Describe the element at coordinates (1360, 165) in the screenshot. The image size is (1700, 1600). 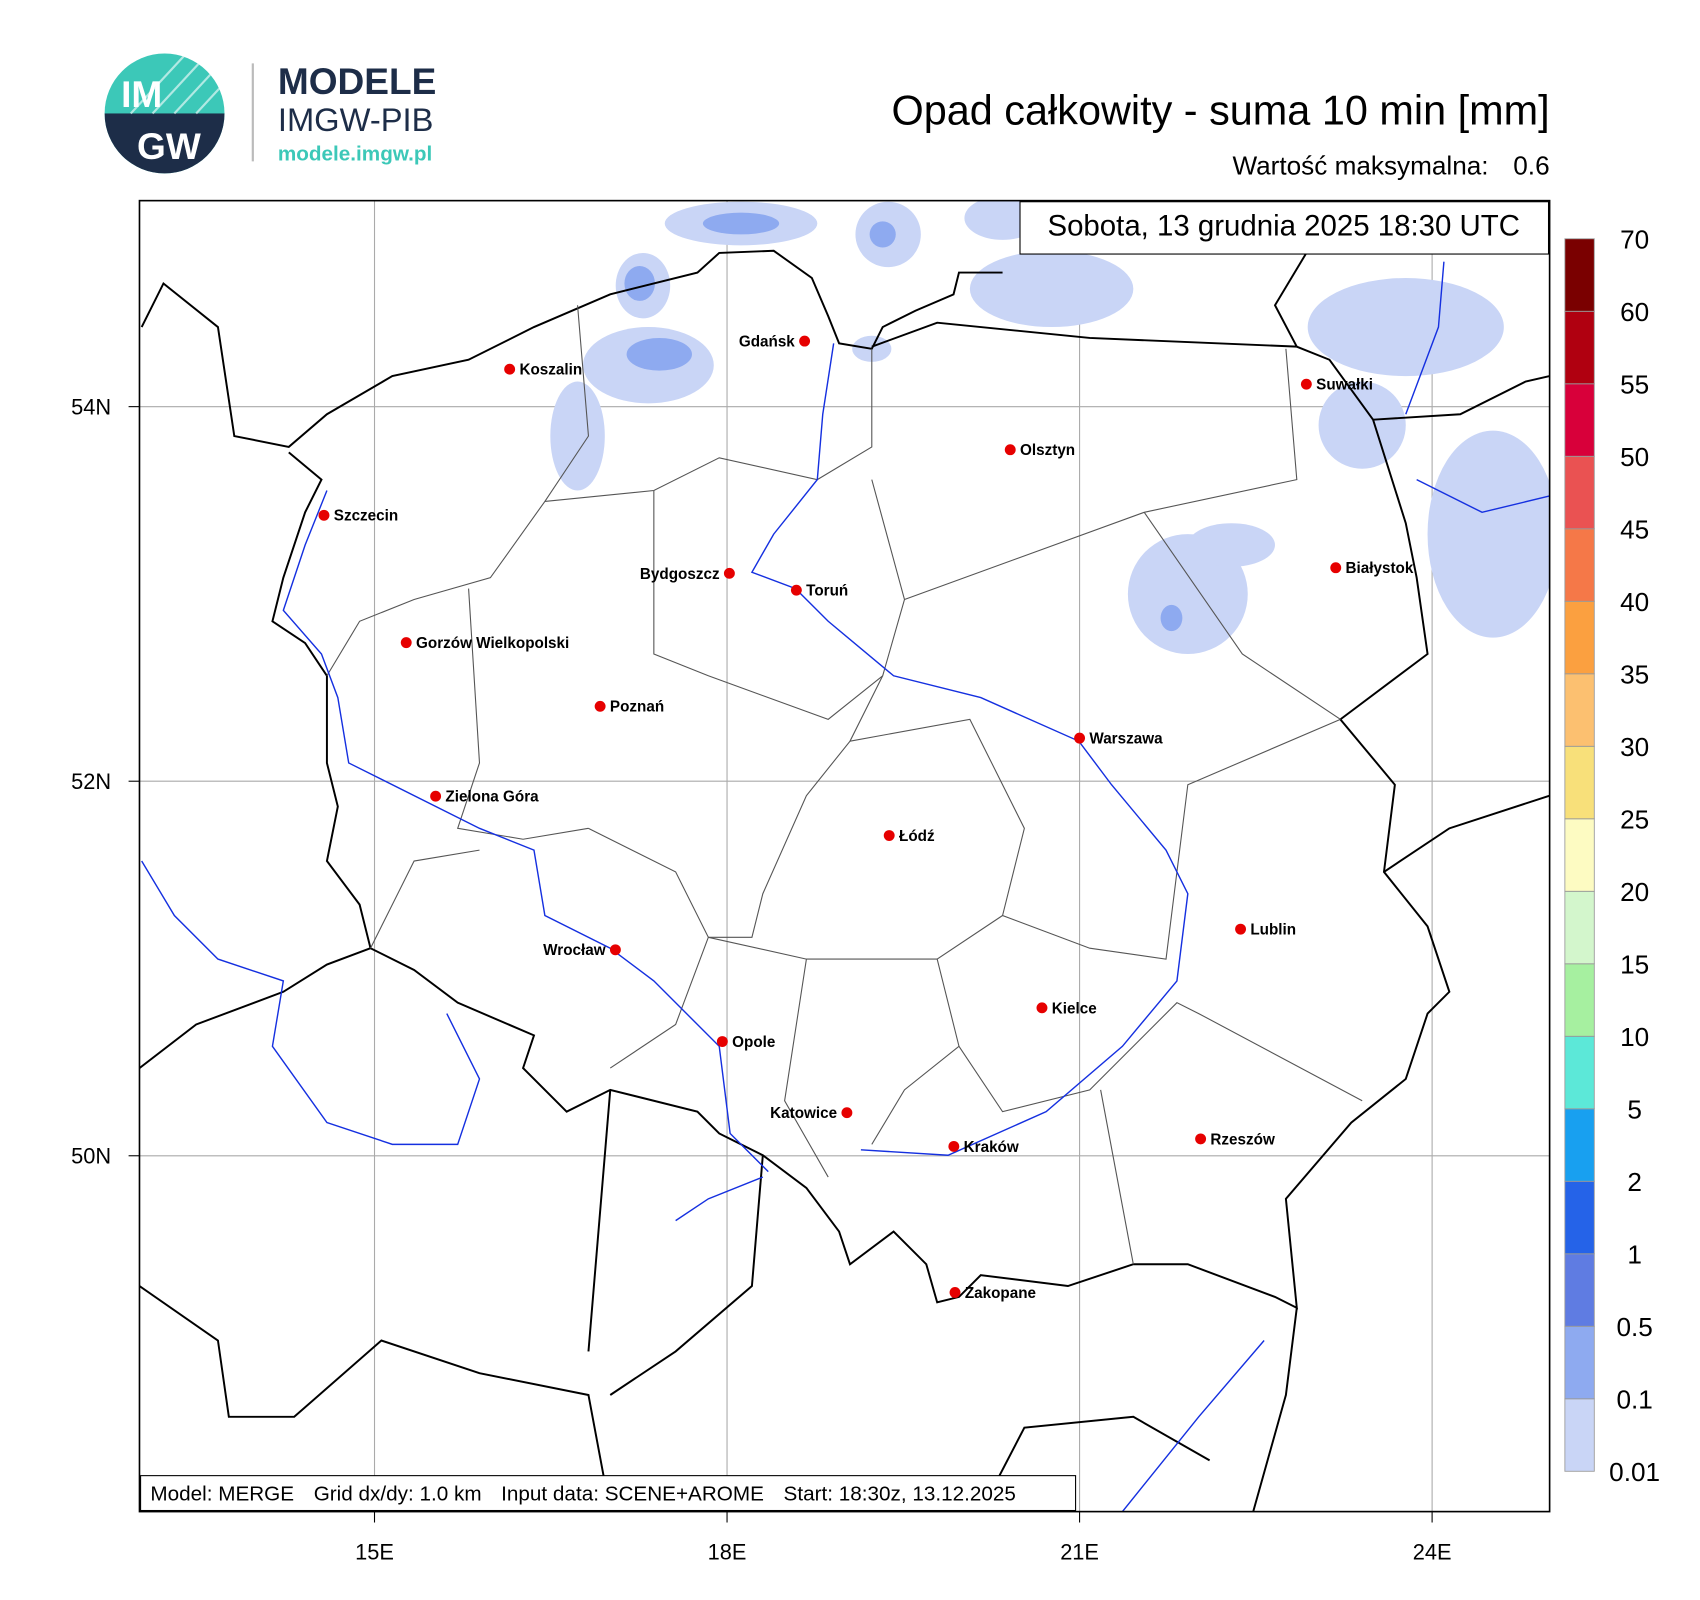
I see `max-label: Wartość maksymalna:` at that location.